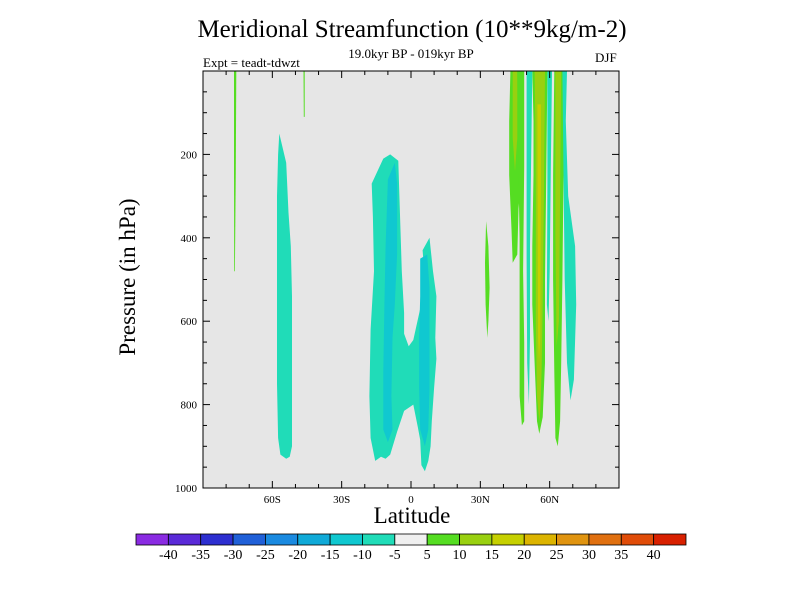 Image resolution: width=800 pixels, height=600 pixels. What do you see at coordinates (557, 555) in the screenshot?
I see `colorbar-label: 25` at bounding box center [557, 555].